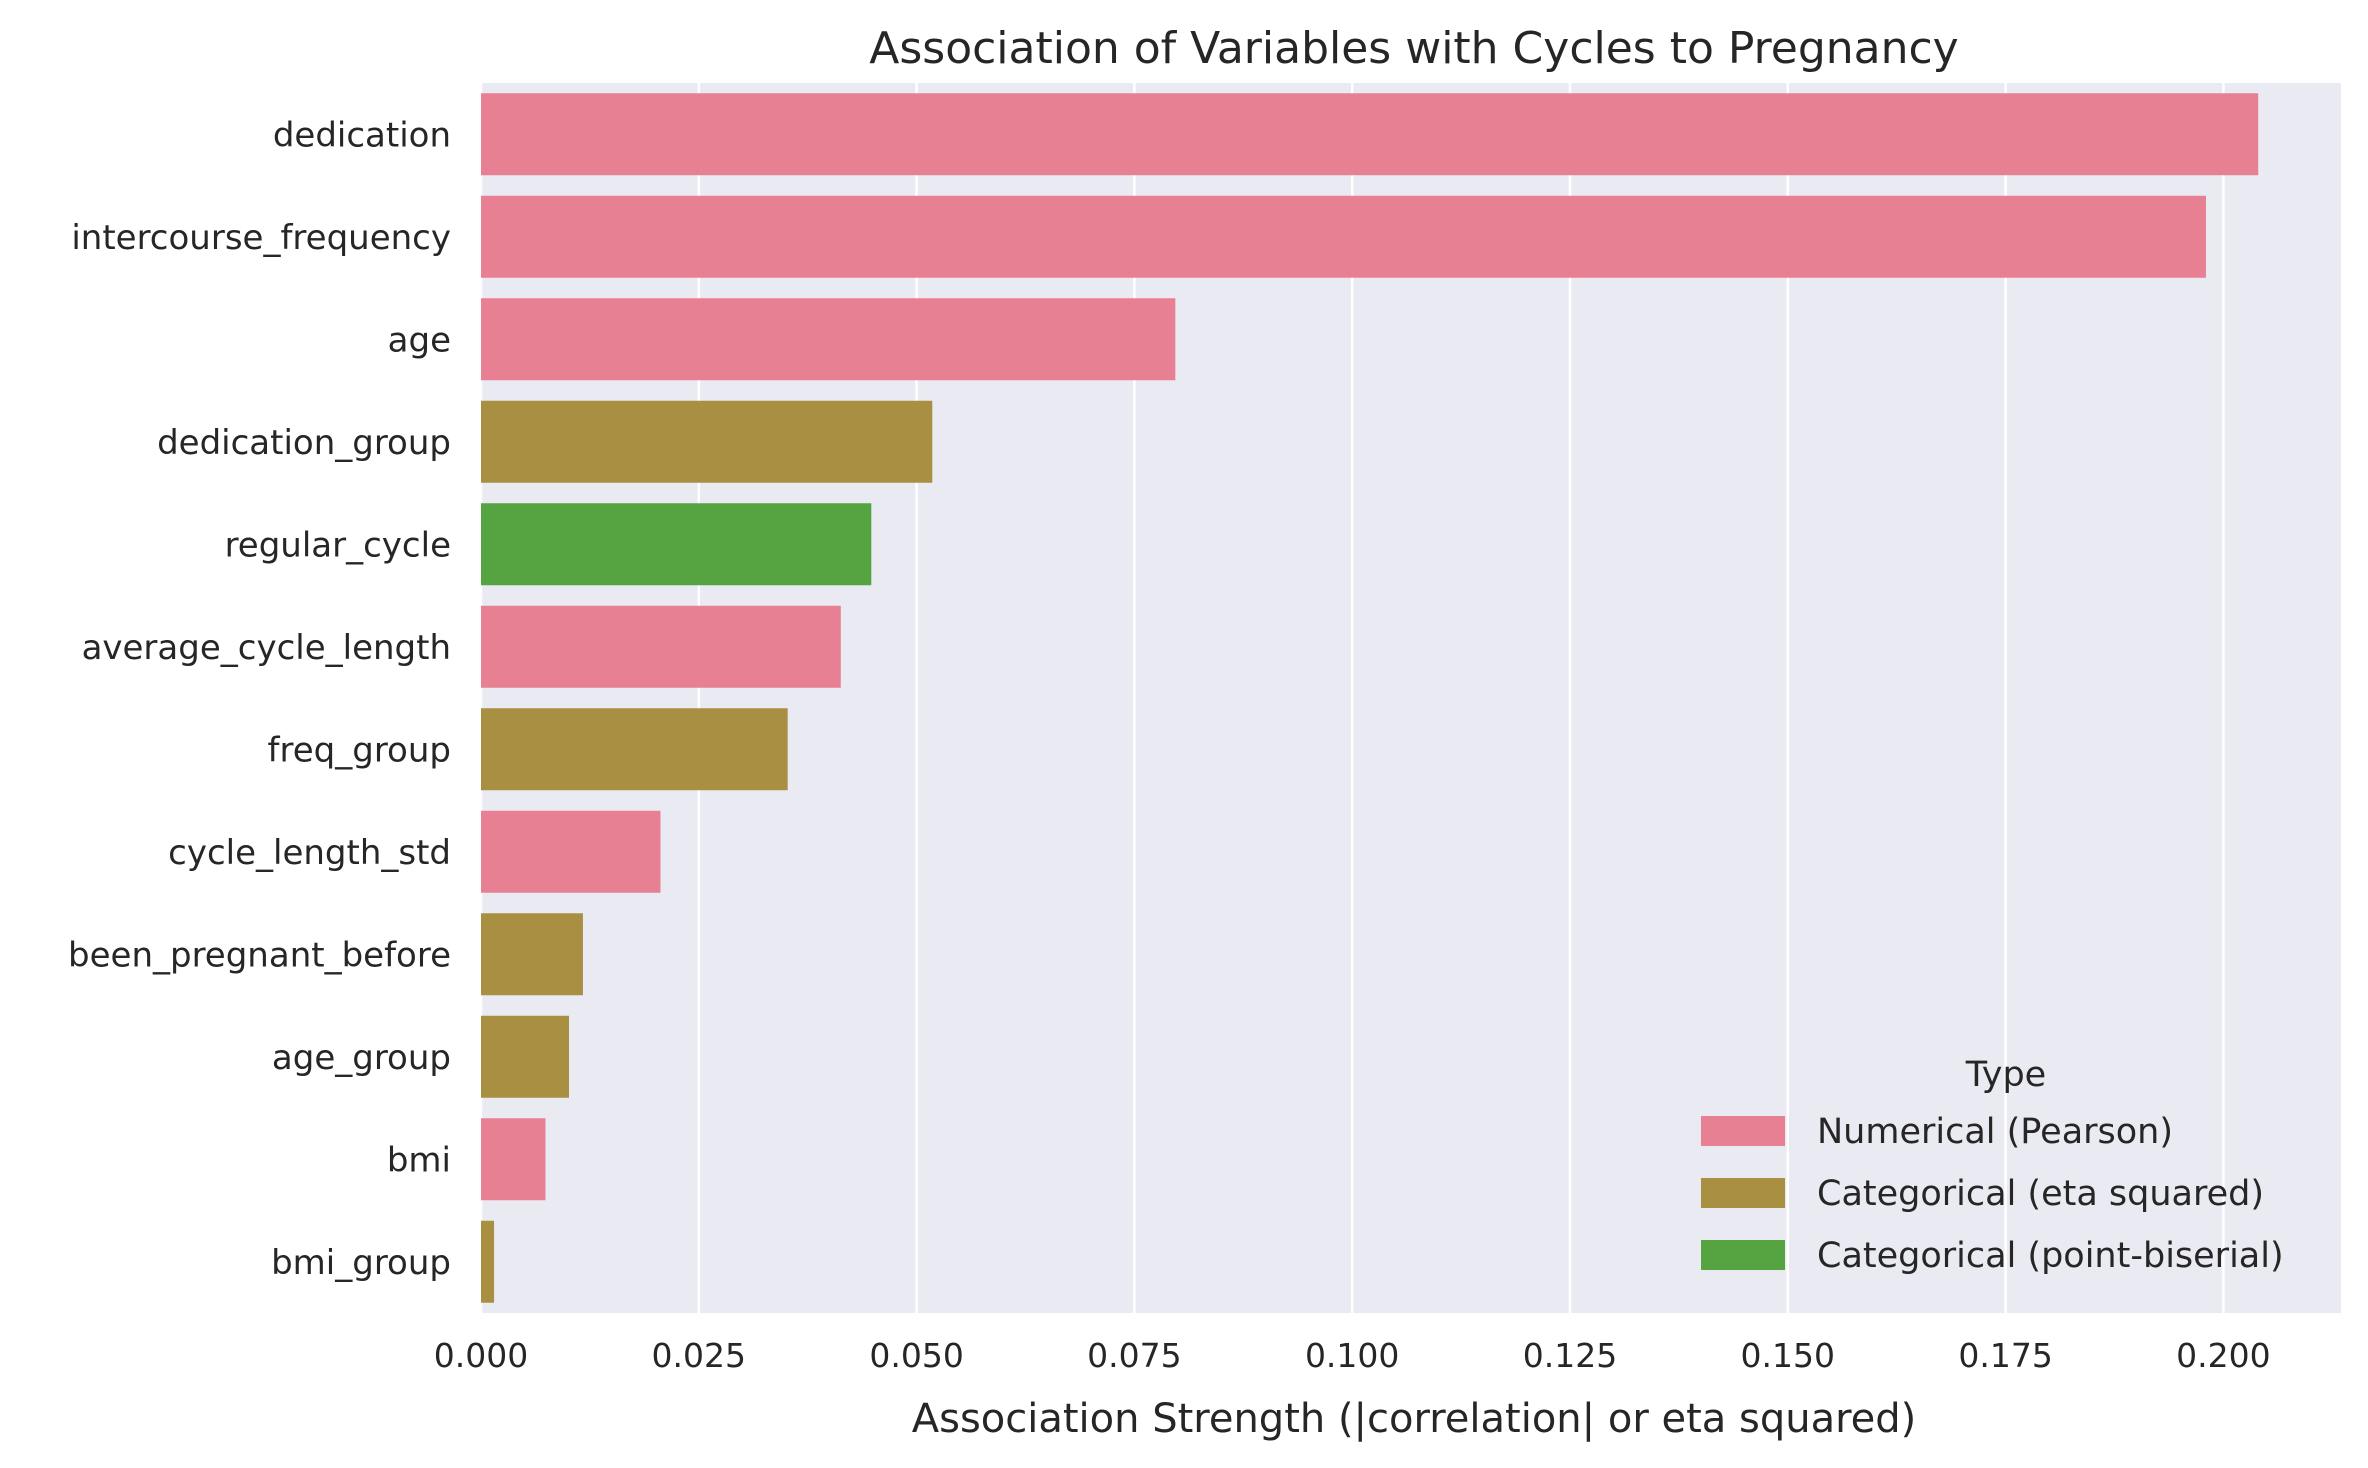 The image size is (2368, 1468). Describe the element at coordinates (361, 1263) in the screenshot. I see `y-tick-label: bmi_group` at that location.